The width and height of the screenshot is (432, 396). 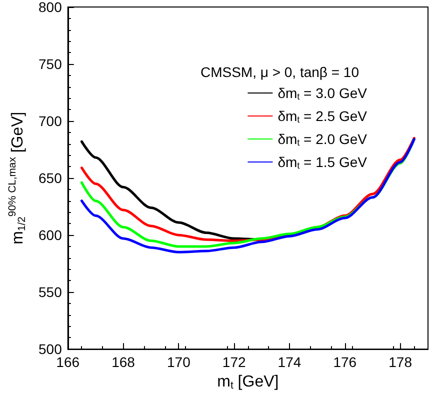 What do you see at coordinates (50, 7) in the screenshot?
I see `y-tick-label: 800` at bounding box center [50, 7].